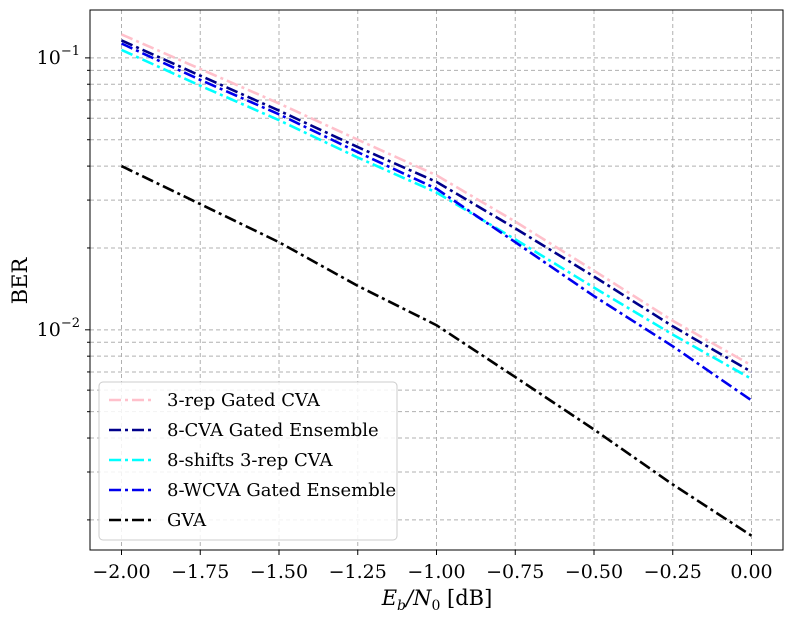 This screenshot has width=794, height=620. Describe the element at coordinates (58, 328) in the screenshot. I see `y-tick-label: 10⁻²` at that location.